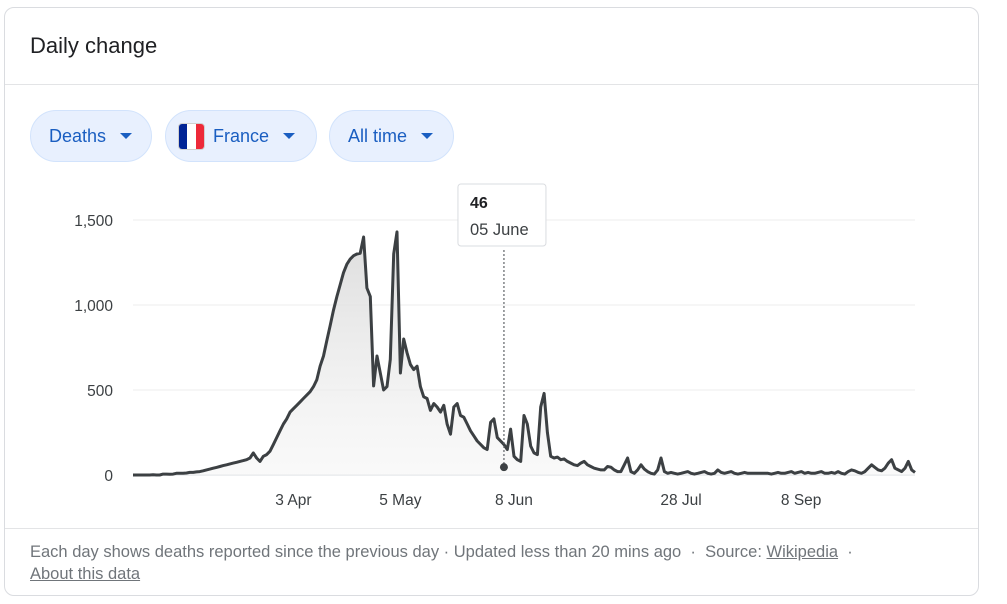 The image size is (1007, 604). I want to click on card-title: Daily change, so click(94, 45).